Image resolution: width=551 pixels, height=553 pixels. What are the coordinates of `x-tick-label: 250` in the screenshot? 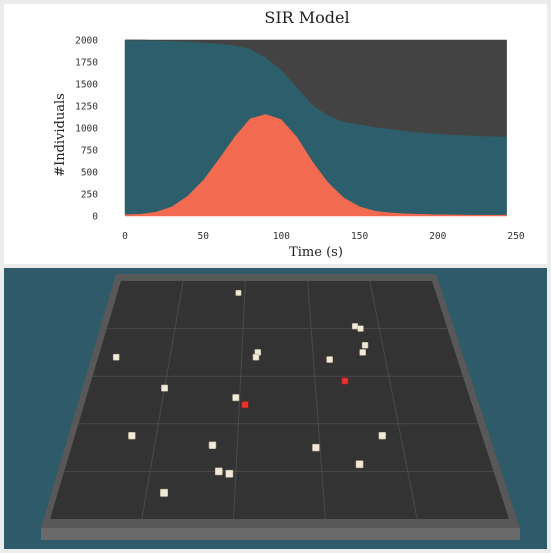 It's located at (515, 236).